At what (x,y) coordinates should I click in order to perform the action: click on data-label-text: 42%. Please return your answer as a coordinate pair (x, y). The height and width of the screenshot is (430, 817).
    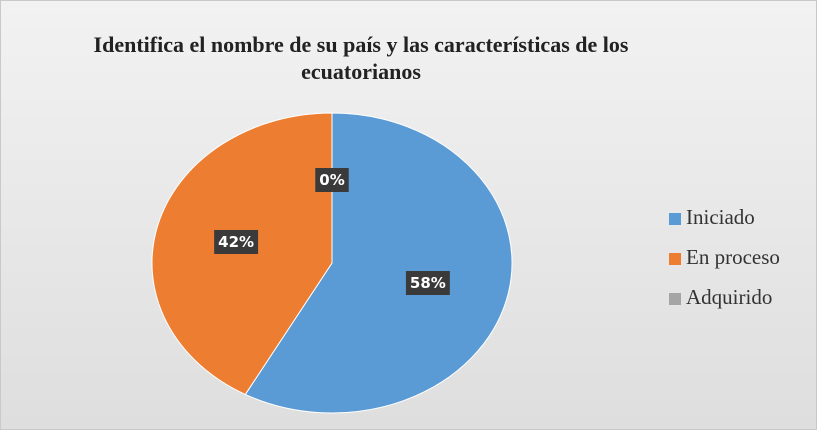
    Looking at the image, I should click on (236, 242).